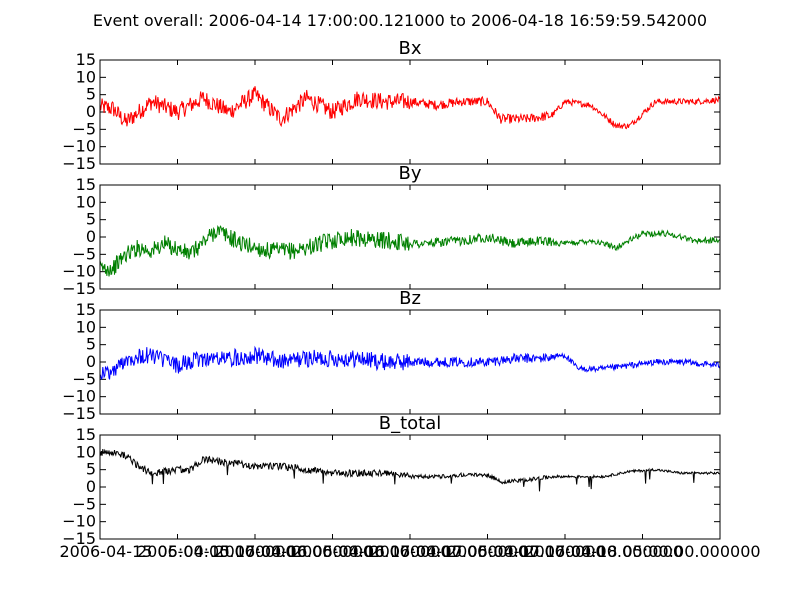 The height and width of the screenshot is (600, 800). I want to click on series-line-Bx, so click(410, 108).